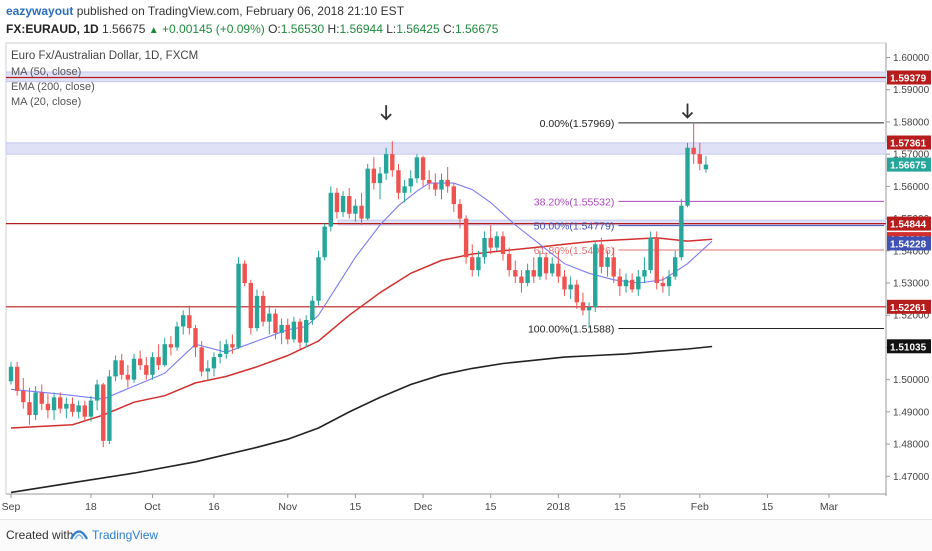  I want to click on tradingview-logo-icon, so click(79, 535).